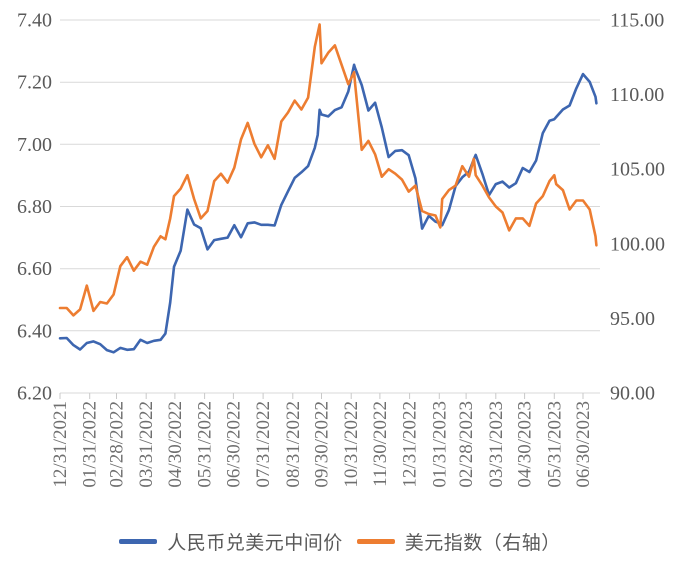  I want to click on legend-label-cny-parity: 人民币兑美元中间价, so click(255, 543).